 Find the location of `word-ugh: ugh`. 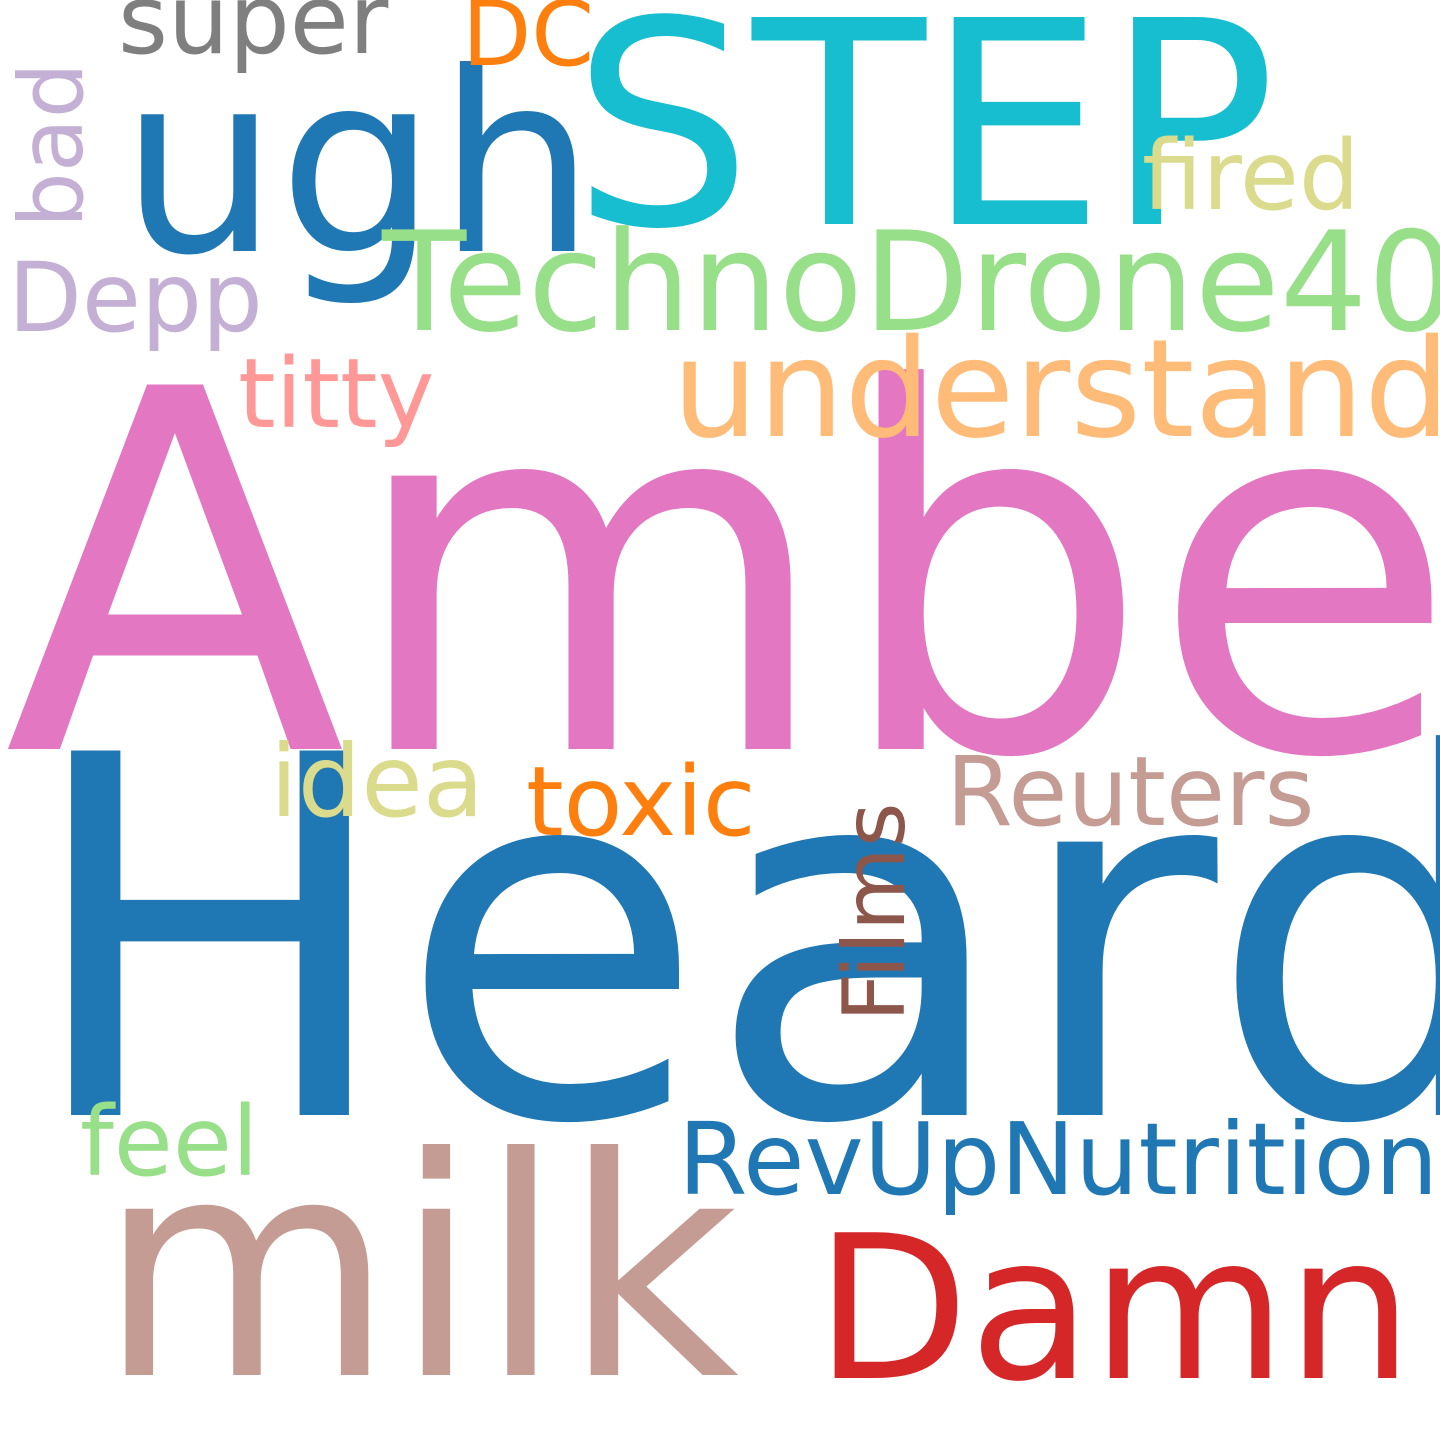

word-ugh: ugh is located at coordinates (358, 164).